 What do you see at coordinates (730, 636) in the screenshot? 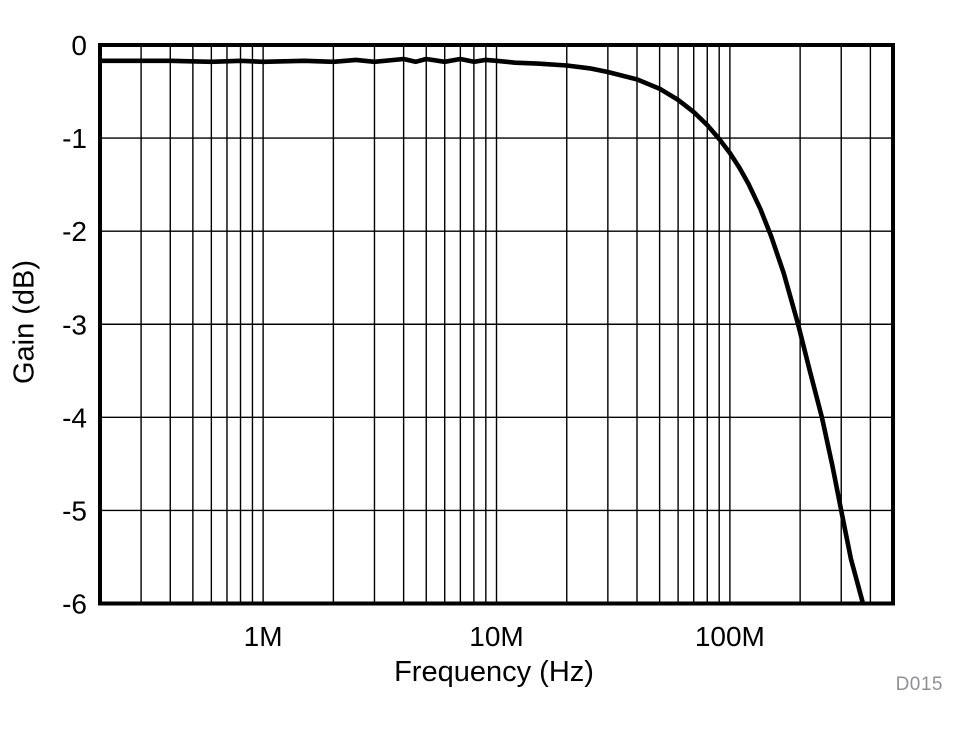
I see `x-tick-label: 100M` at bounding box center [730, 636].